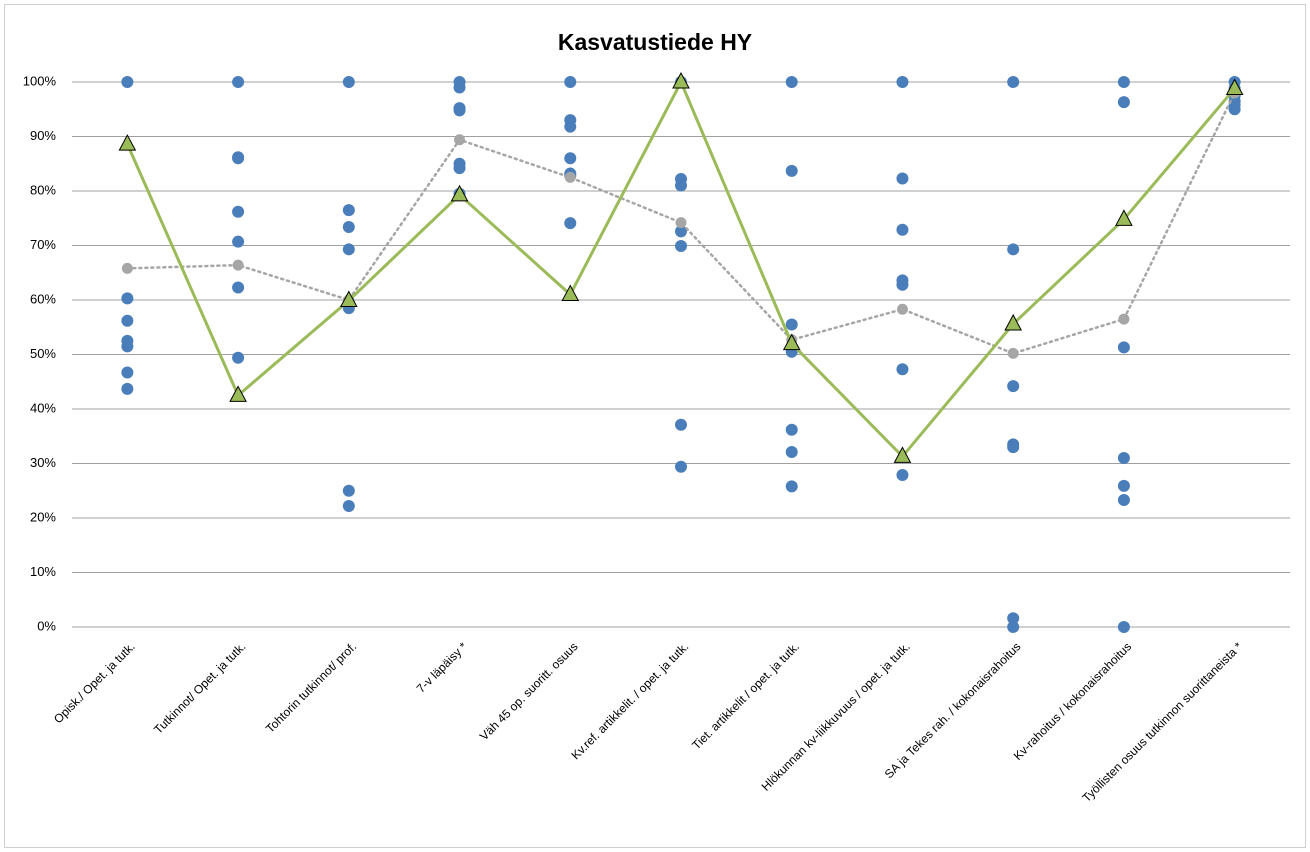 The width and height of the screenshot is (1310, 852). What do you see at coordinates (43, 244) in the screenshot?
I see `y-tick-label: 70%` at bounding box center [43, 244].